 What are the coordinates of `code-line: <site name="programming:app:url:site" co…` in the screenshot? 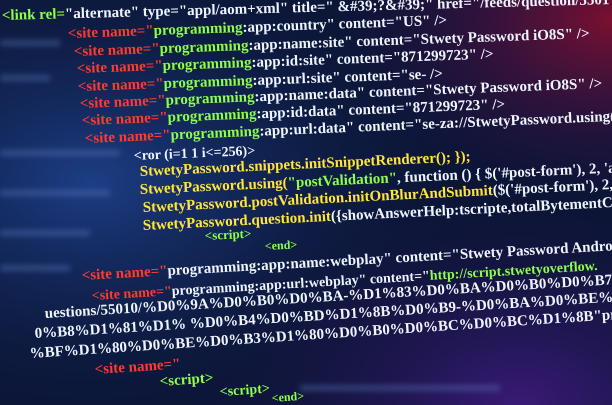 It's located at (260, 80).